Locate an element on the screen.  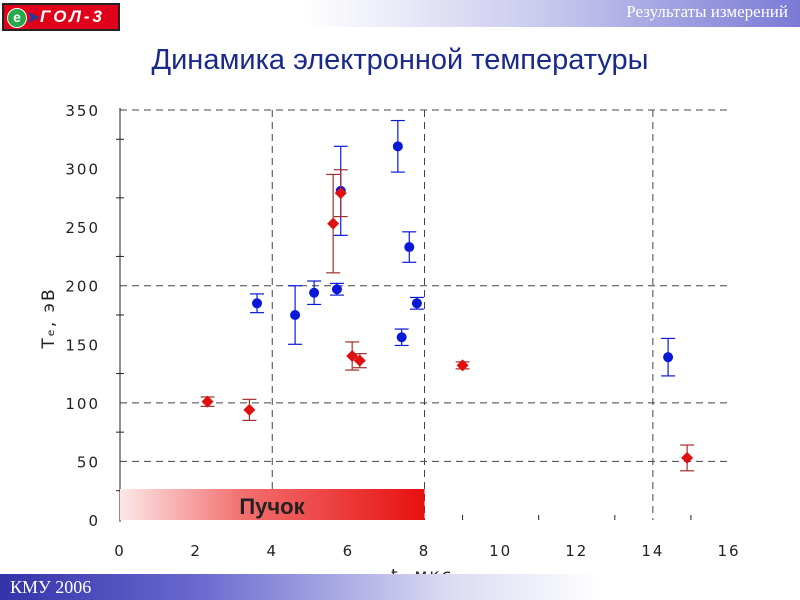
x-tick-label: 12 is located at coordinates (576, 551).